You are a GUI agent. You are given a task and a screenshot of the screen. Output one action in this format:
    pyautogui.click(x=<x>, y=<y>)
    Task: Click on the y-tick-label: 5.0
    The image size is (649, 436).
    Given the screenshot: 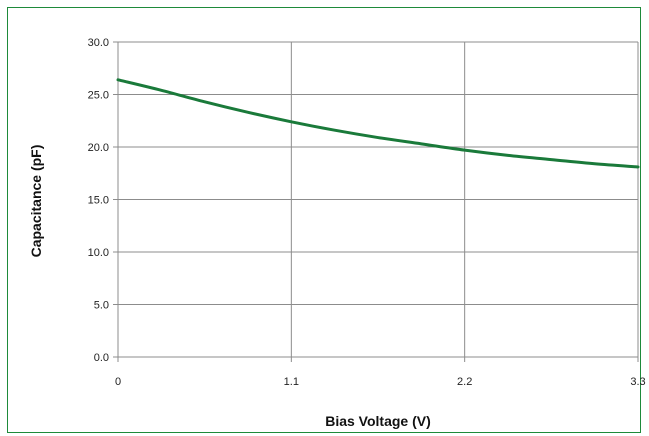 What is the action you would take?
    pyautogui.click(x=101, y=306)
    